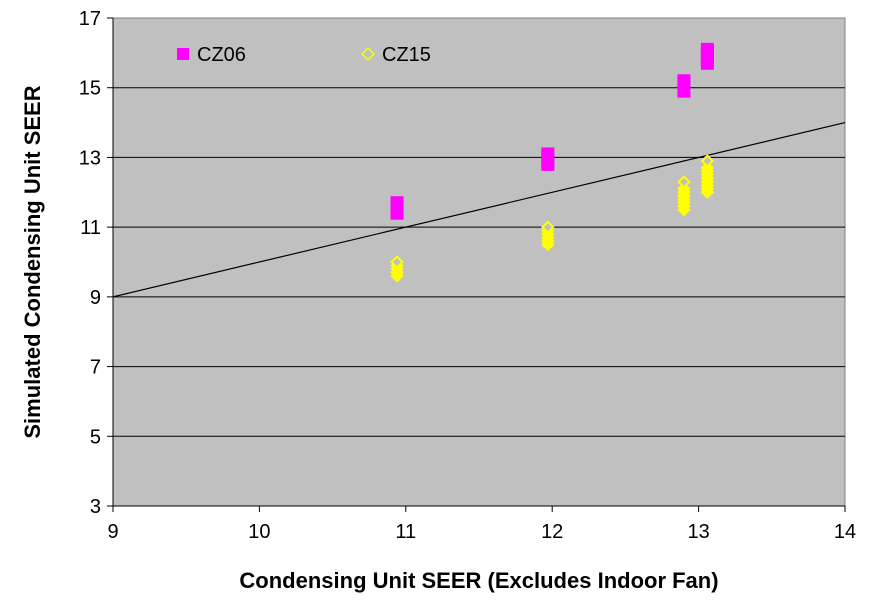 This screenshot has width=877, height=603. I want to click on y-axis-title: Simulated Condensing Unit SEER, so click(32, 261).